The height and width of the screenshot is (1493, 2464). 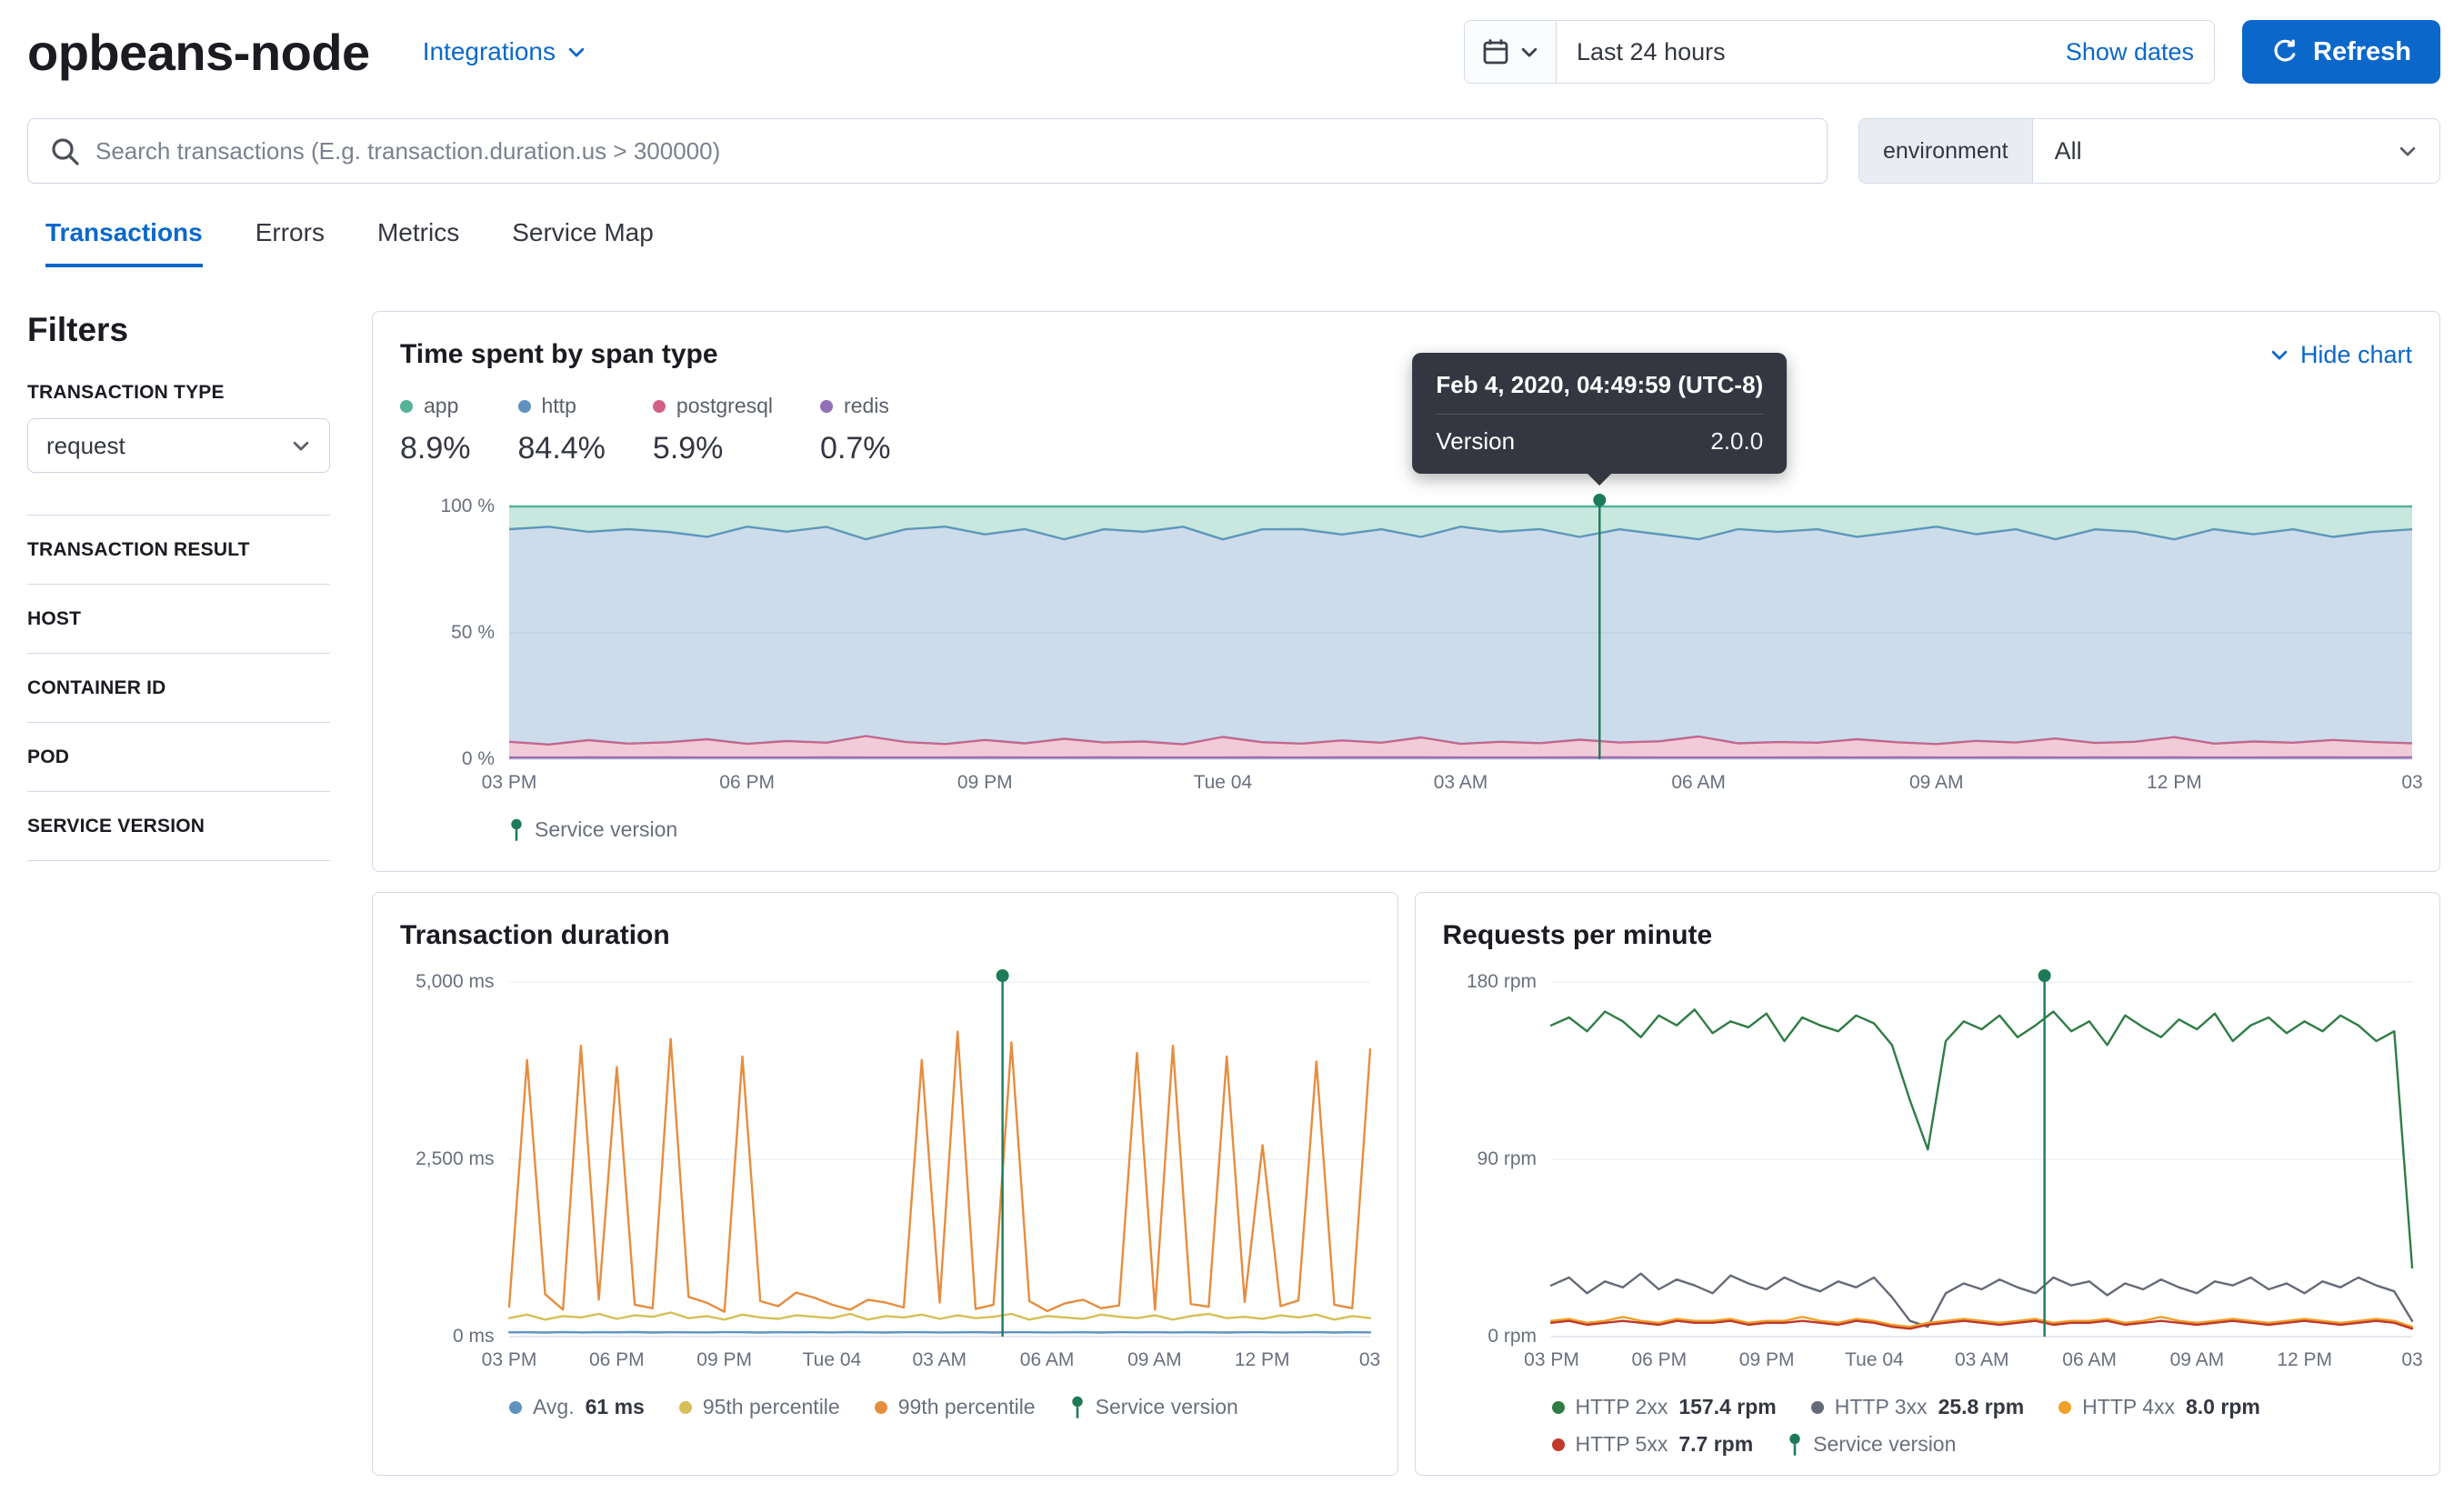 What do you see at coordinates (1600, 384) in the screenshot?
I see `tooltip-timestamp: Feb 4, 2020, 04:49:59 (UTC-8)` at bounding box center [1600, 384].